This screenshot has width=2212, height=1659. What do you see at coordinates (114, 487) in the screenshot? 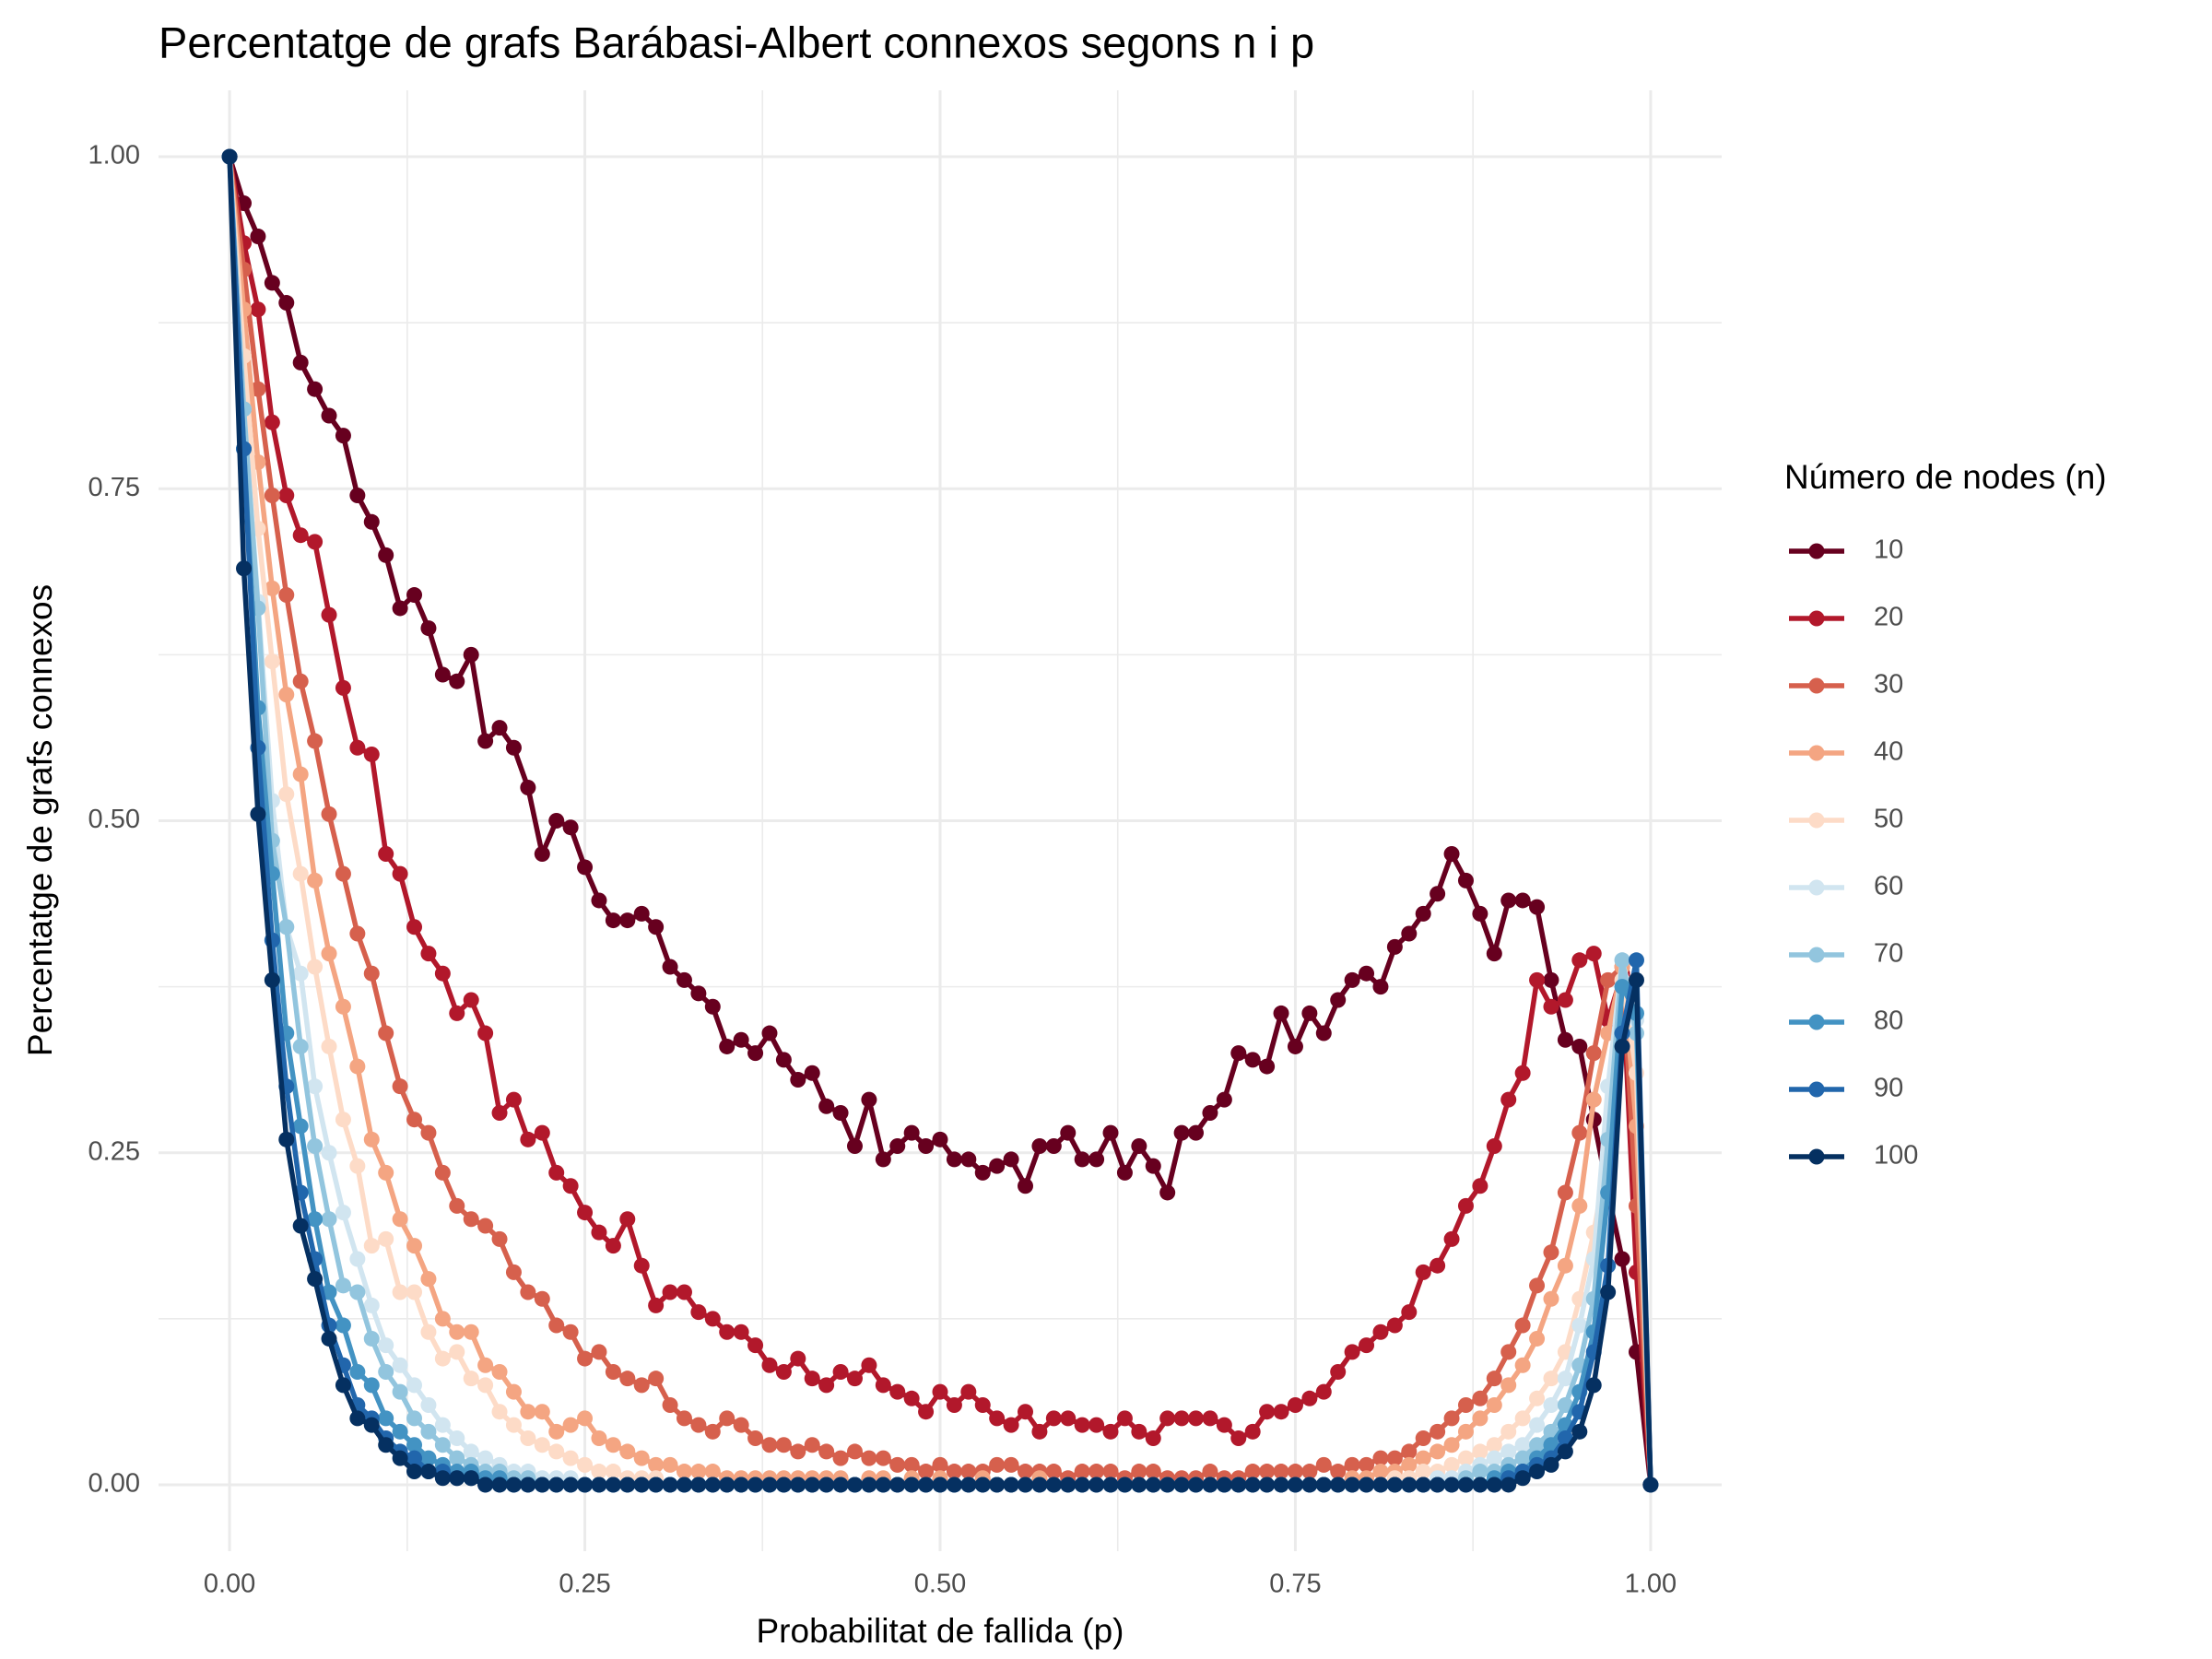
I see `y-tick-label: 0.75` at bounding box center [114, 487].